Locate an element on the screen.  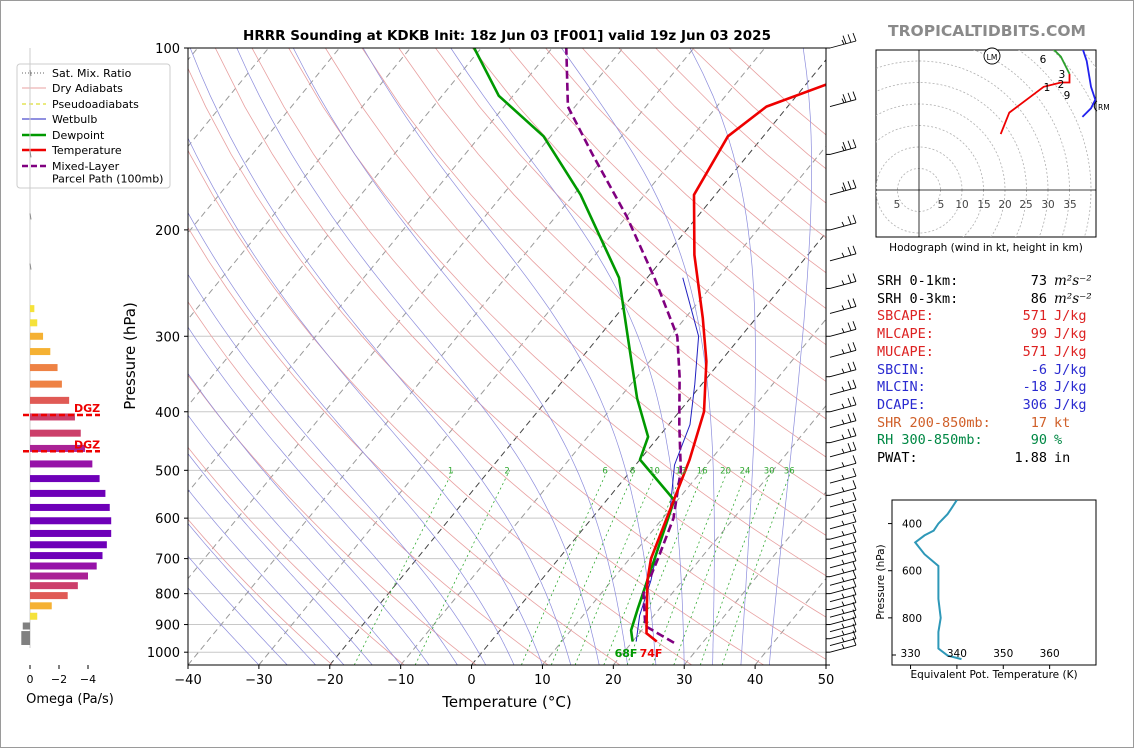
omega-tick-label: 0 is located at coordinates (30, 679).